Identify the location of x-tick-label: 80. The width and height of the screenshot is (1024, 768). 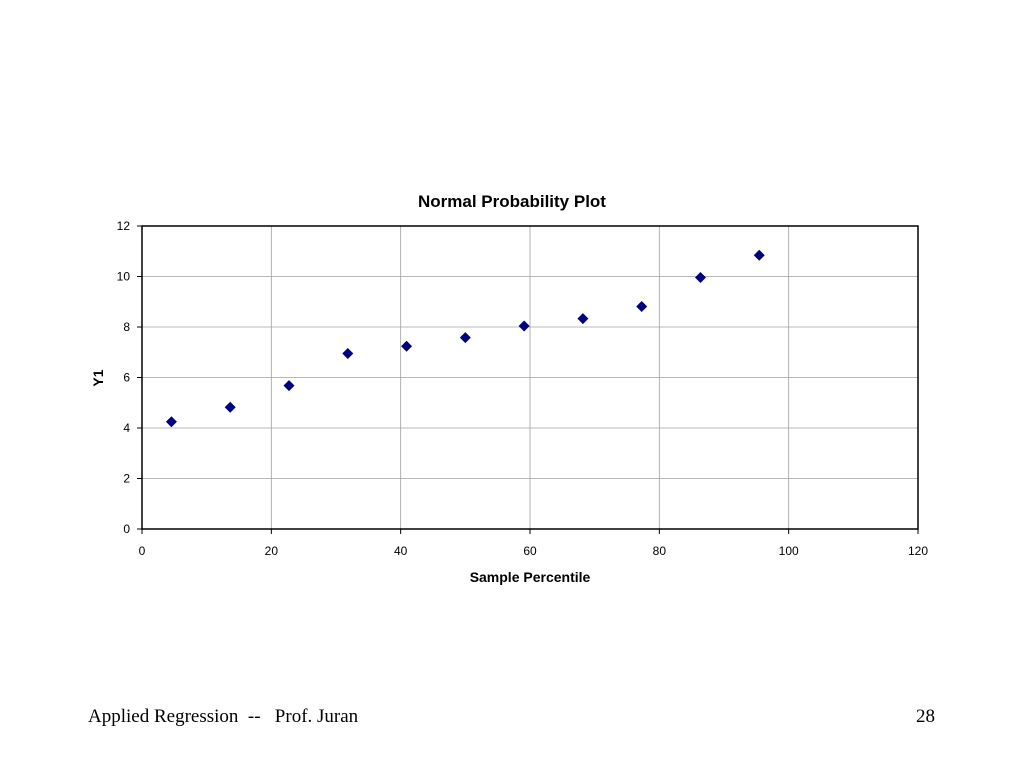
(660, 551).